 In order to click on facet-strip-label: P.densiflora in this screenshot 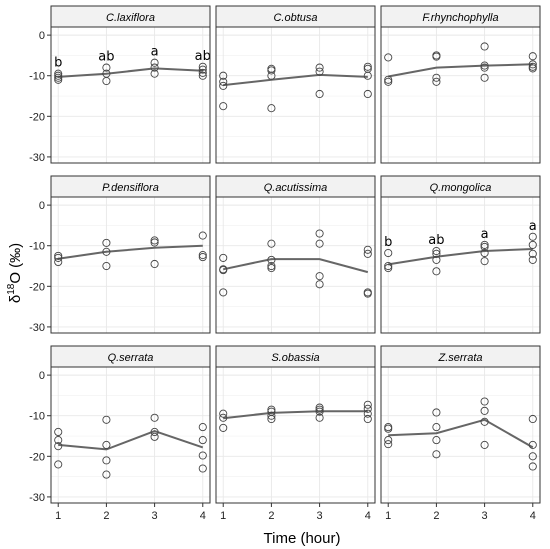, I will do `click(130, 188)`.